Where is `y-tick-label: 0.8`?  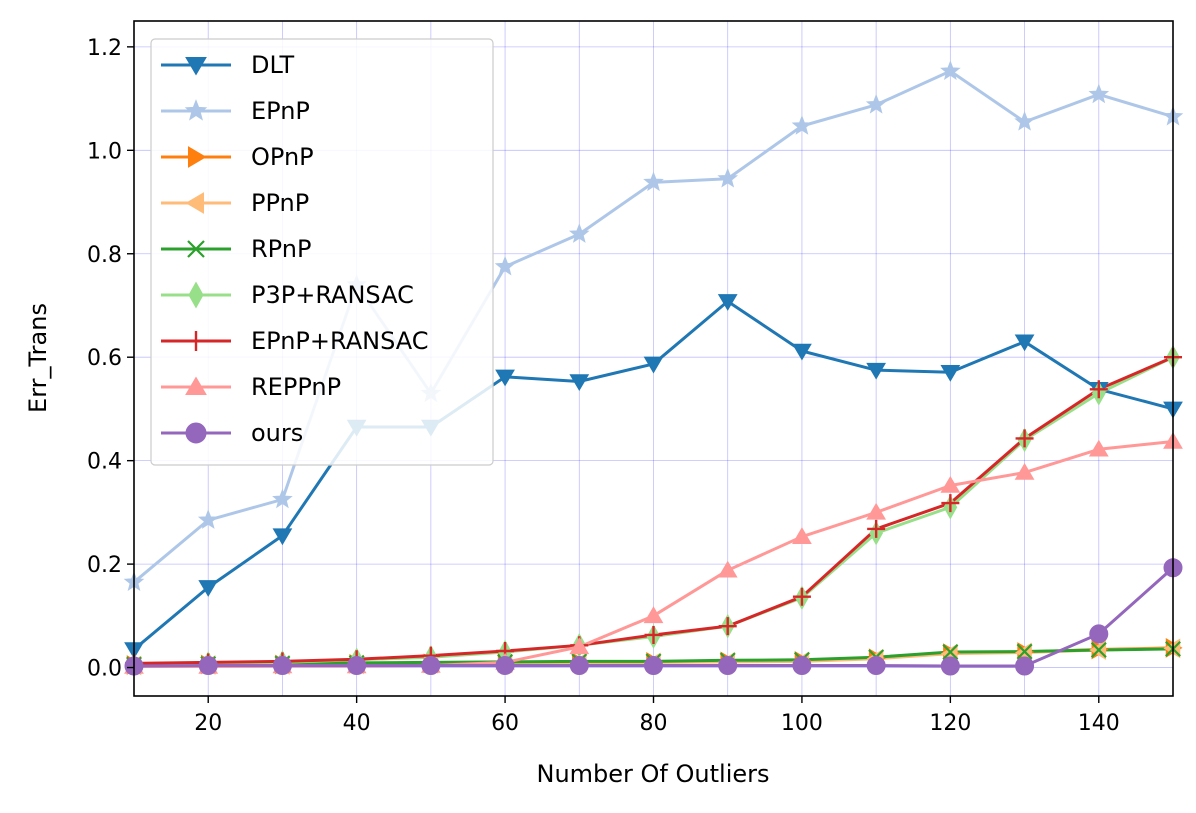
y-tick-label: 0.8 is located at coordinates (104, 255).